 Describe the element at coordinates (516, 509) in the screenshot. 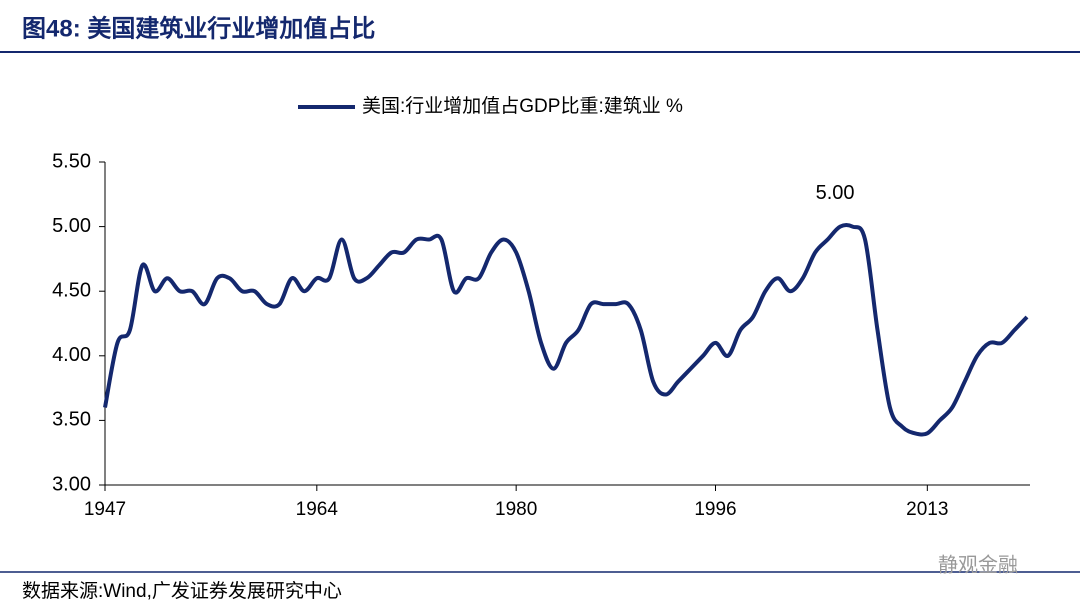

I see `x-tick-label: 1980` at that location.